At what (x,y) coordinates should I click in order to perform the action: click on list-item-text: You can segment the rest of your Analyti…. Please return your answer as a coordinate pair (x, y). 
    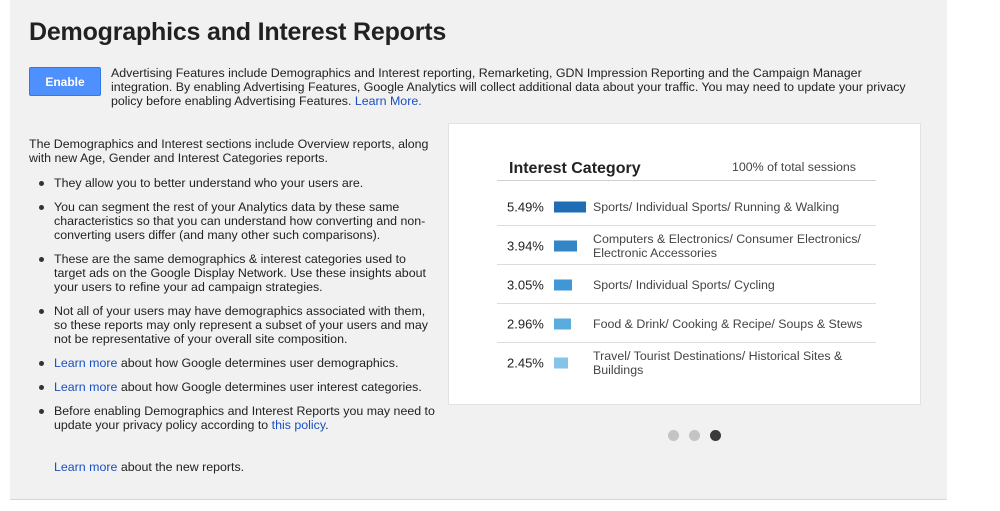
    Looking at the image, I should click on (240, 221).